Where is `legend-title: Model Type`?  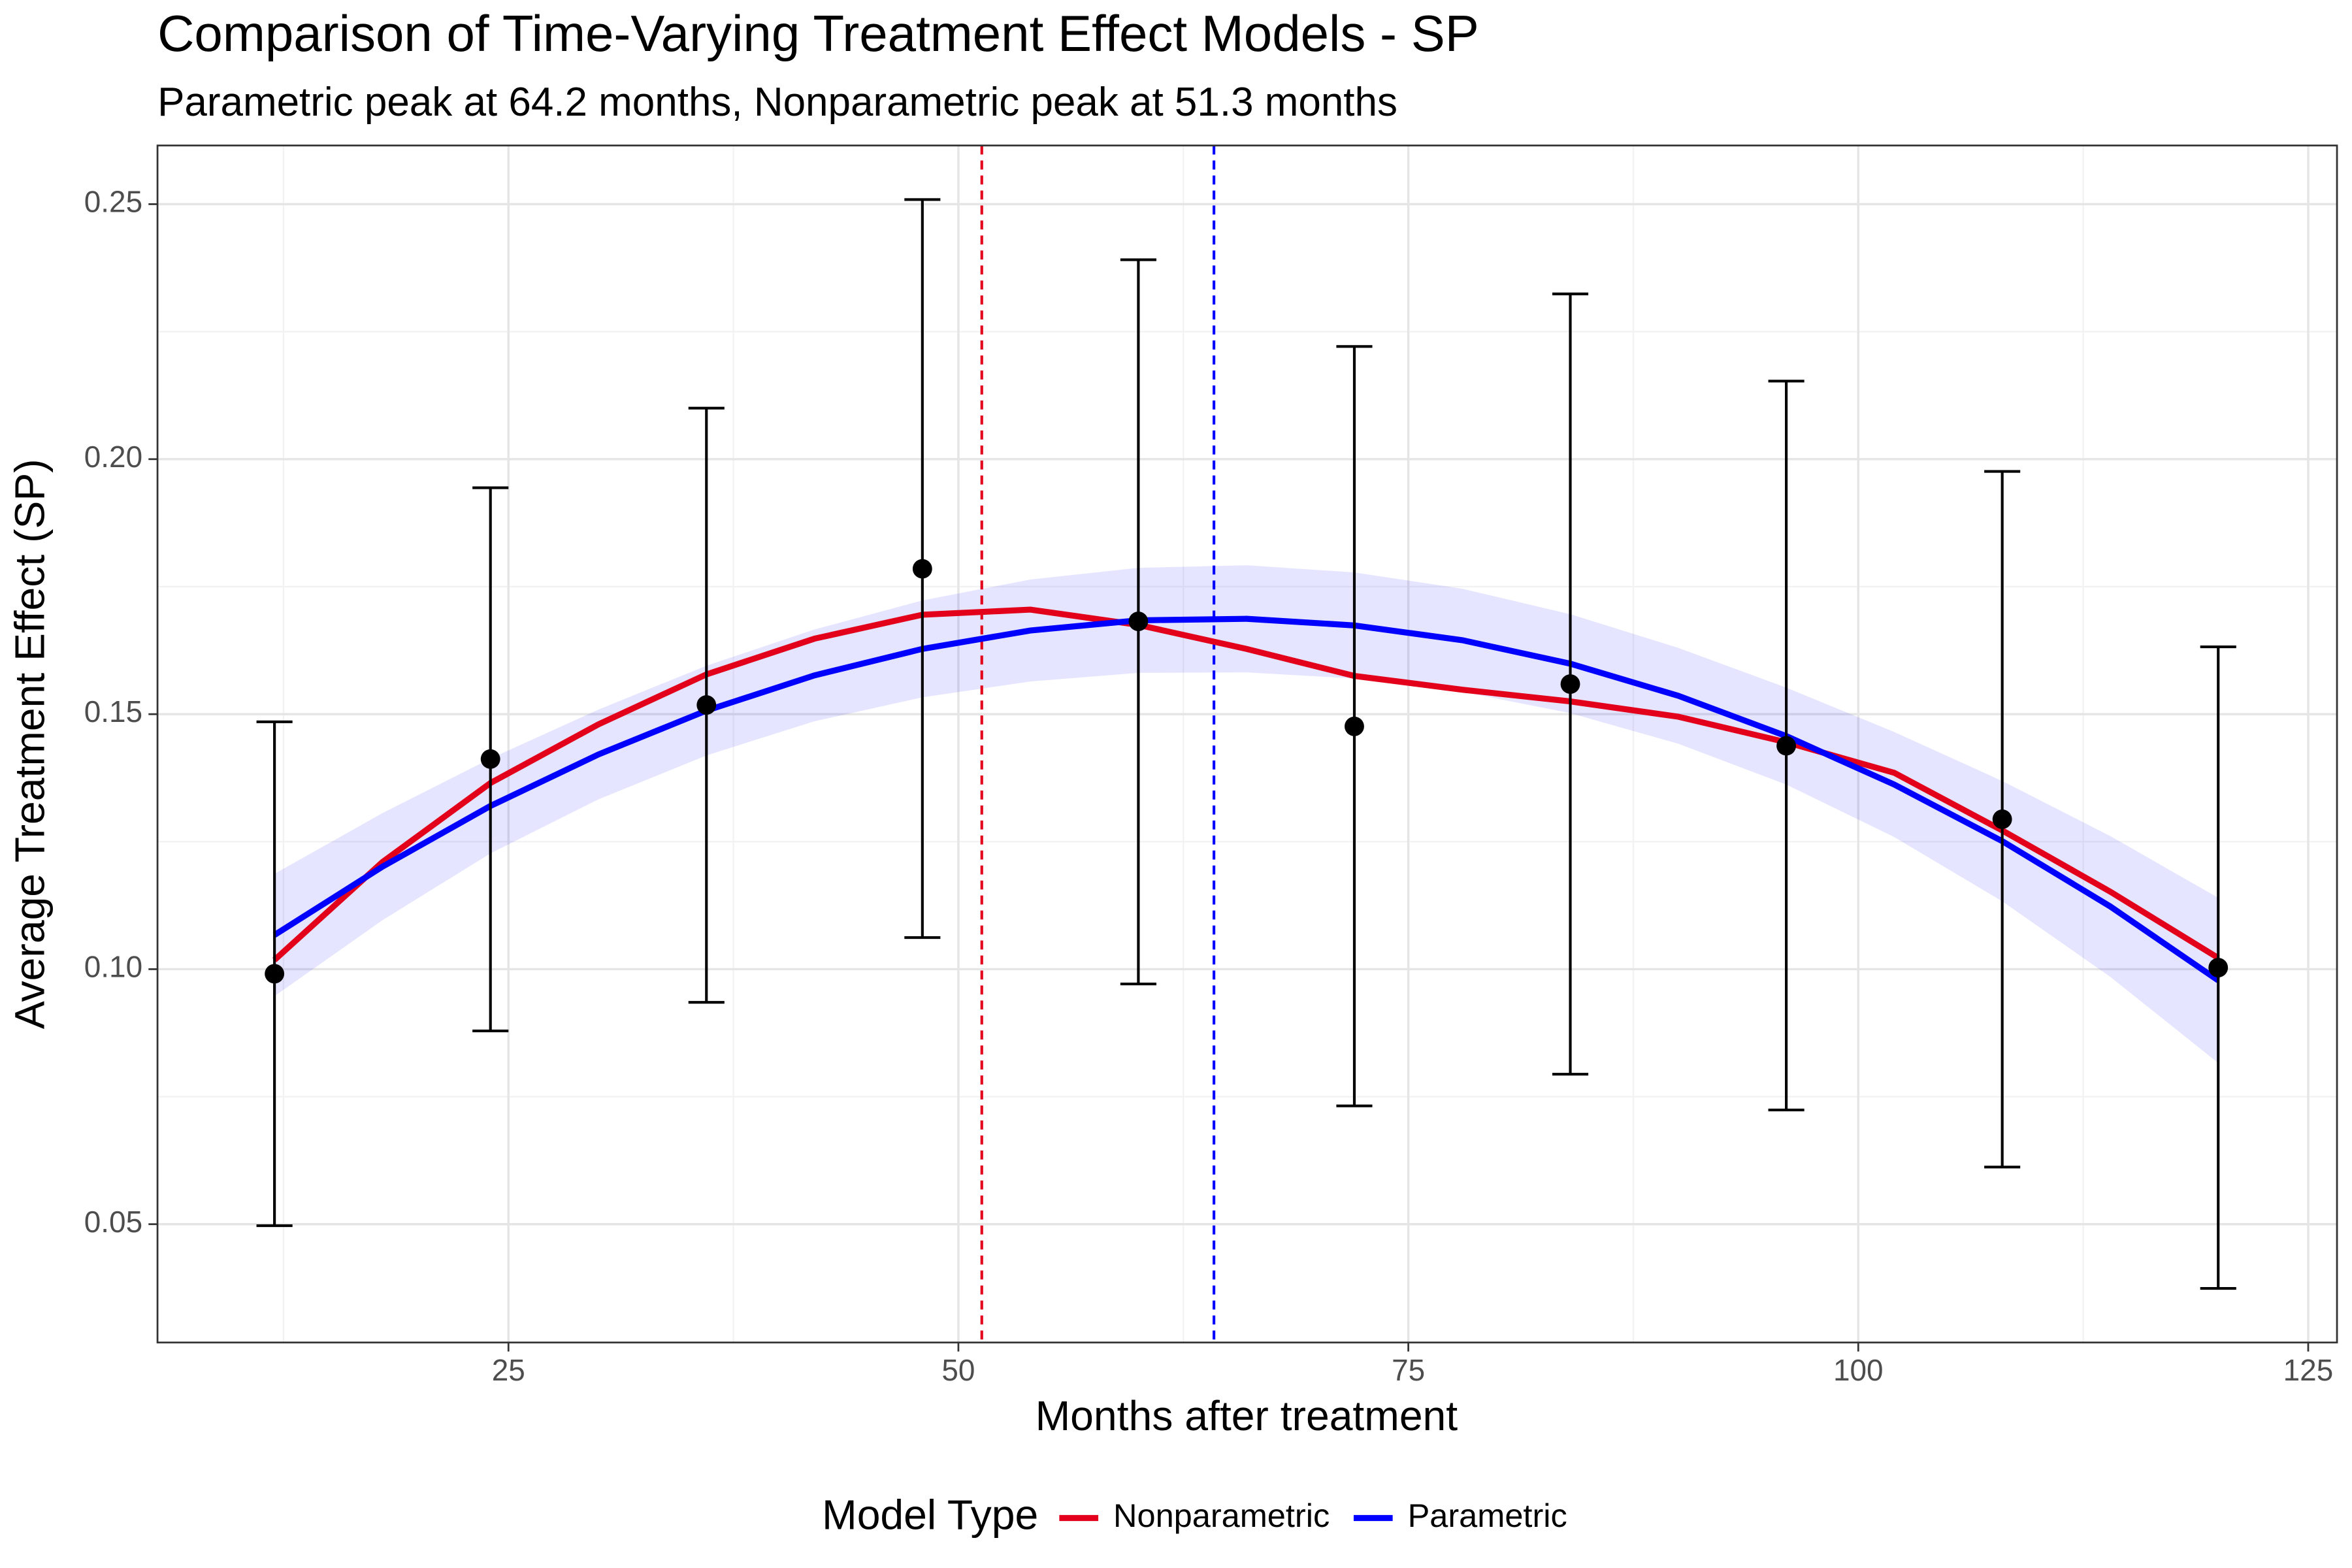
legend-title: Model Type is located at coordinates (930, 1514).